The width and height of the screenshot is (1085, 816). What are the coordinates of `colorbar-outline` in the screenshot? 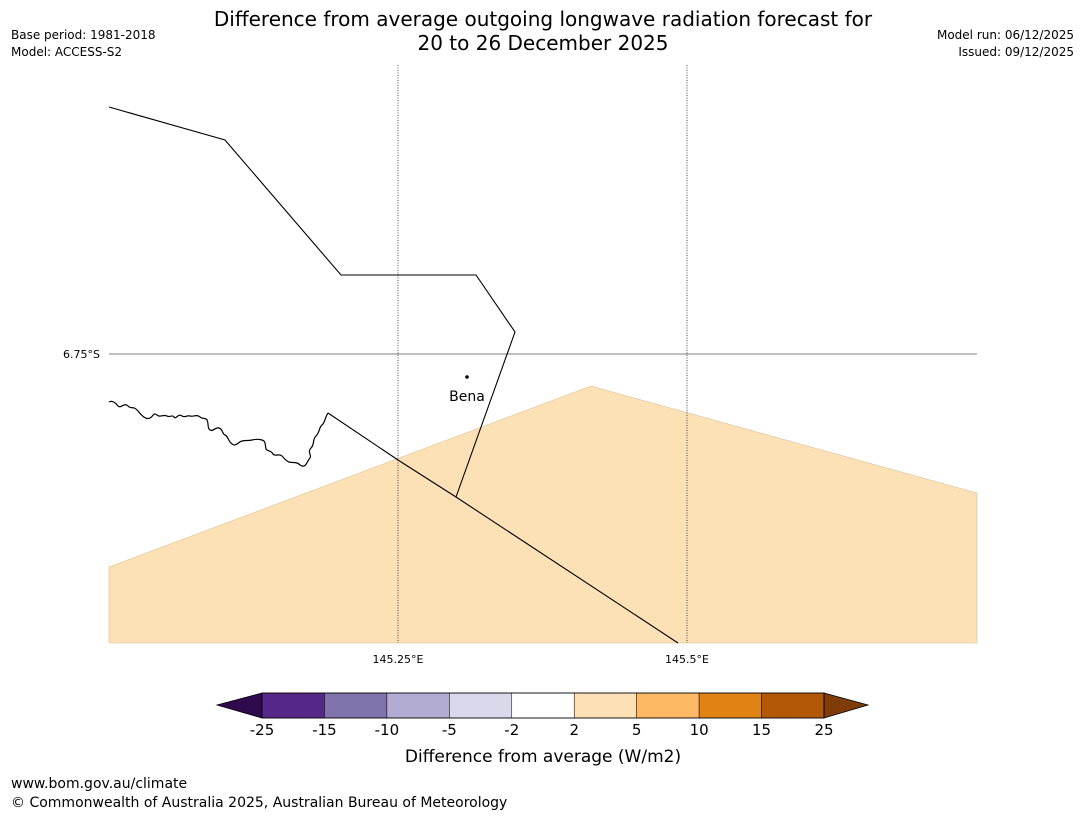 It's located at (543, 705).